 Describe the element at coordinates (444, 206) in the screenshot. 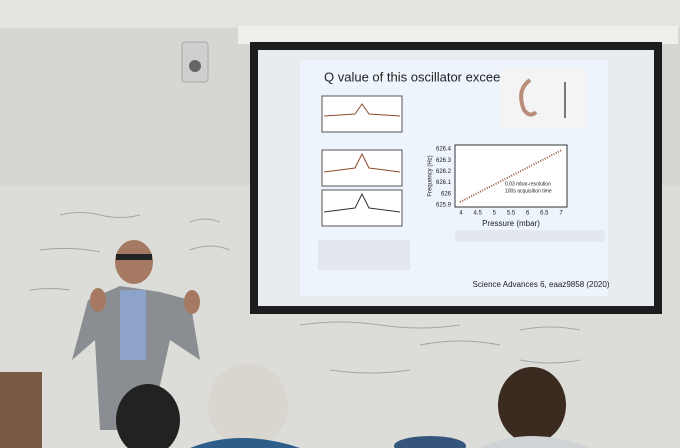

I see `plot-y-tick: 625.9` at that location.